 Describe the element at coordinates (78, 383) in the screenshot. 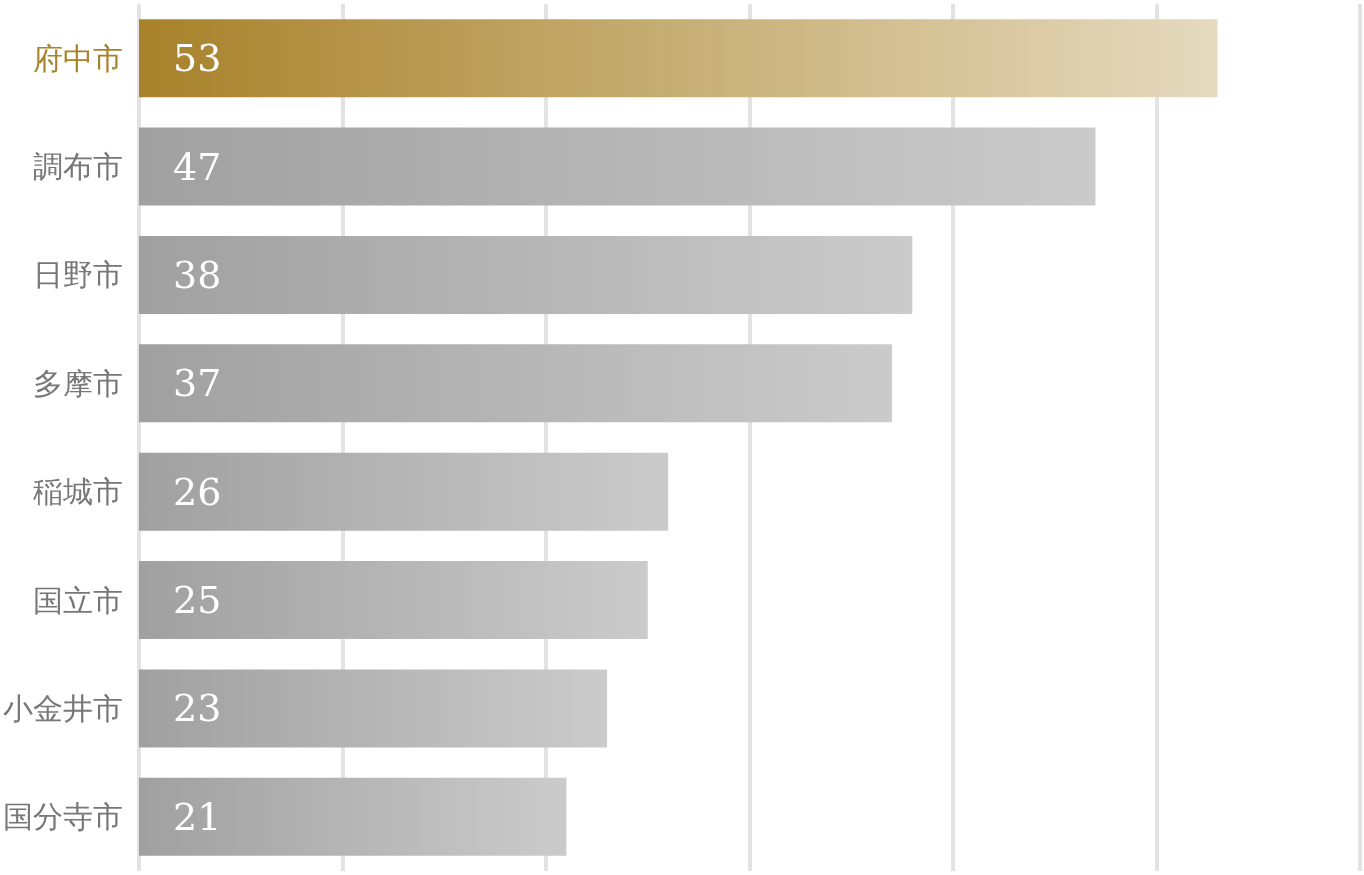

I see `y-tick-label: 多摩市` at that location.